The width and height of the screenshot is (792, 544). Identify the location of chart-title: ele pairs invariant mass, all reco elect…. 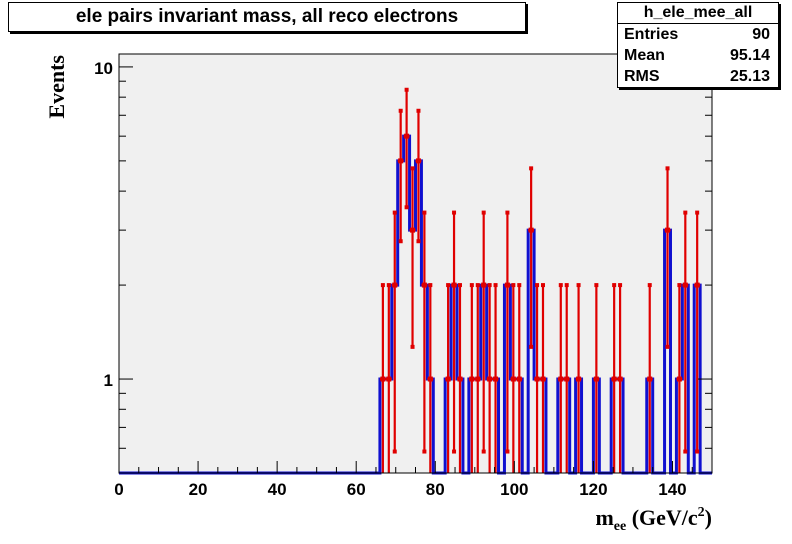
(267, 17).